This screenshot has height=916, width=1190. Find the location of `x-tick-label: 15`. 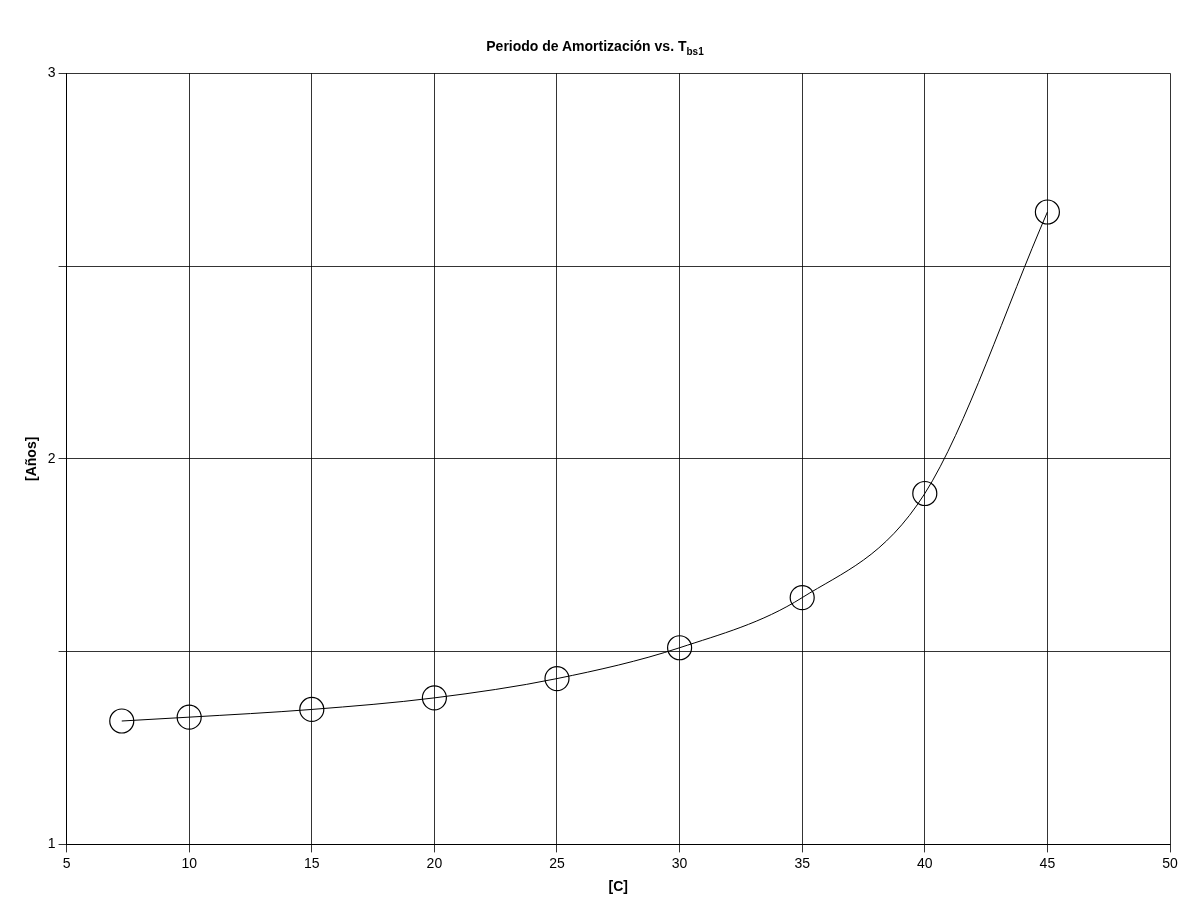

x-tick-label: 15 is located at coordinates (312, 862).